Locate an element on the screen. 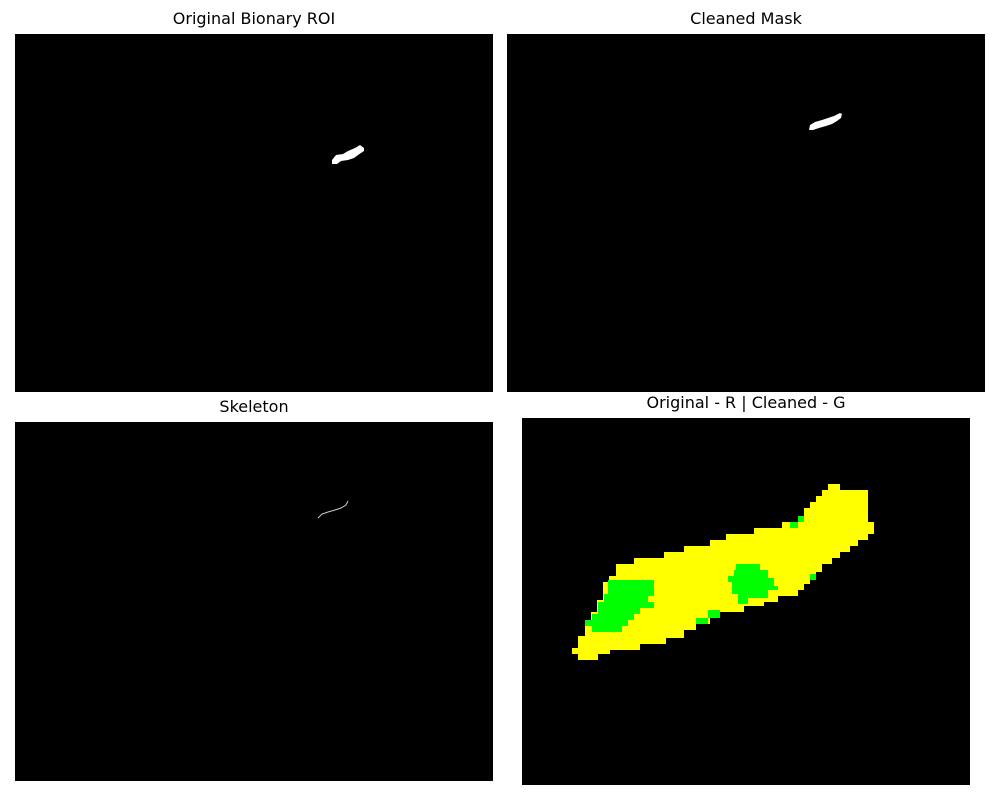 The image size is (1000, 800). skeleton-title: Skeleton is located at coordinates (254, 406).